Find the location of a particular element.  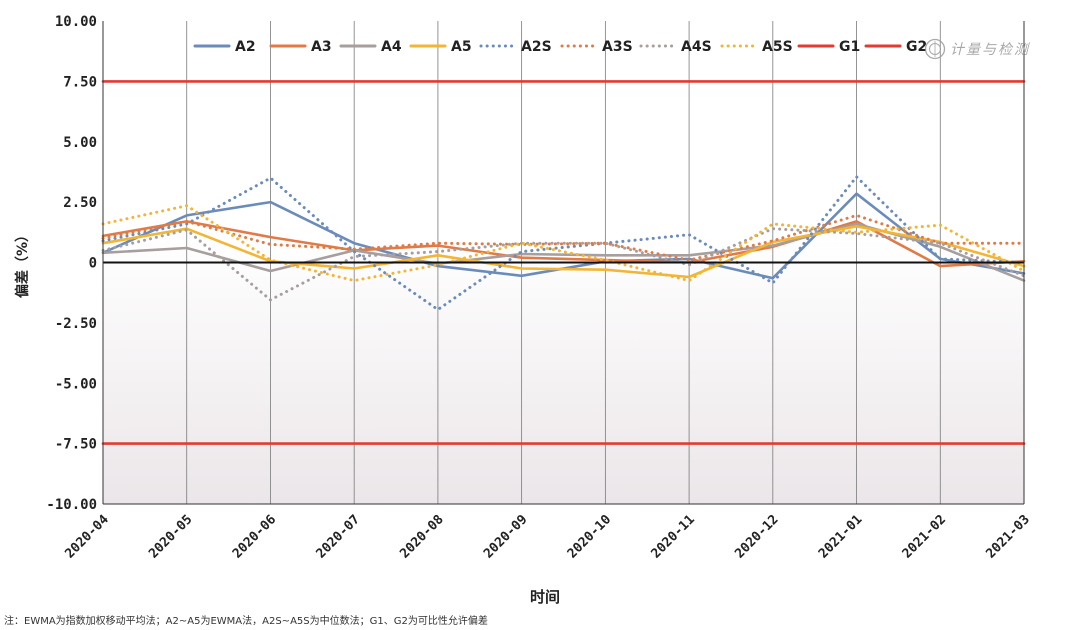

x-tick-label: 2020-08 is located at coordinates (421, 536).